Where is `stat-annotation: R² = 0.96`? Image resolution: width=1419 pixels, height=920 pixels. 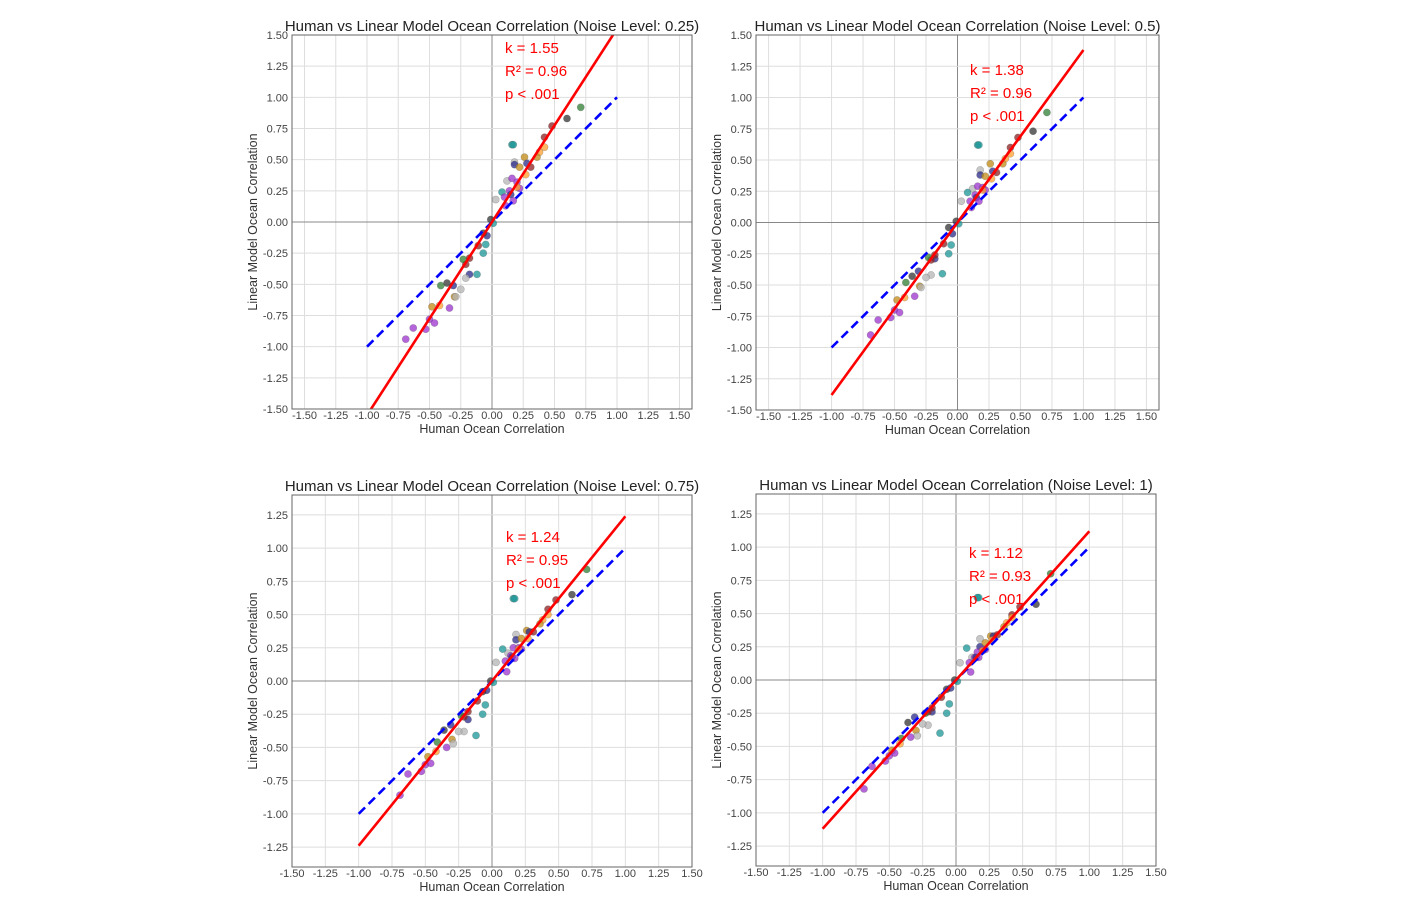
stat-annotation: R² = 0.96 is located at coordinates (536, 71).